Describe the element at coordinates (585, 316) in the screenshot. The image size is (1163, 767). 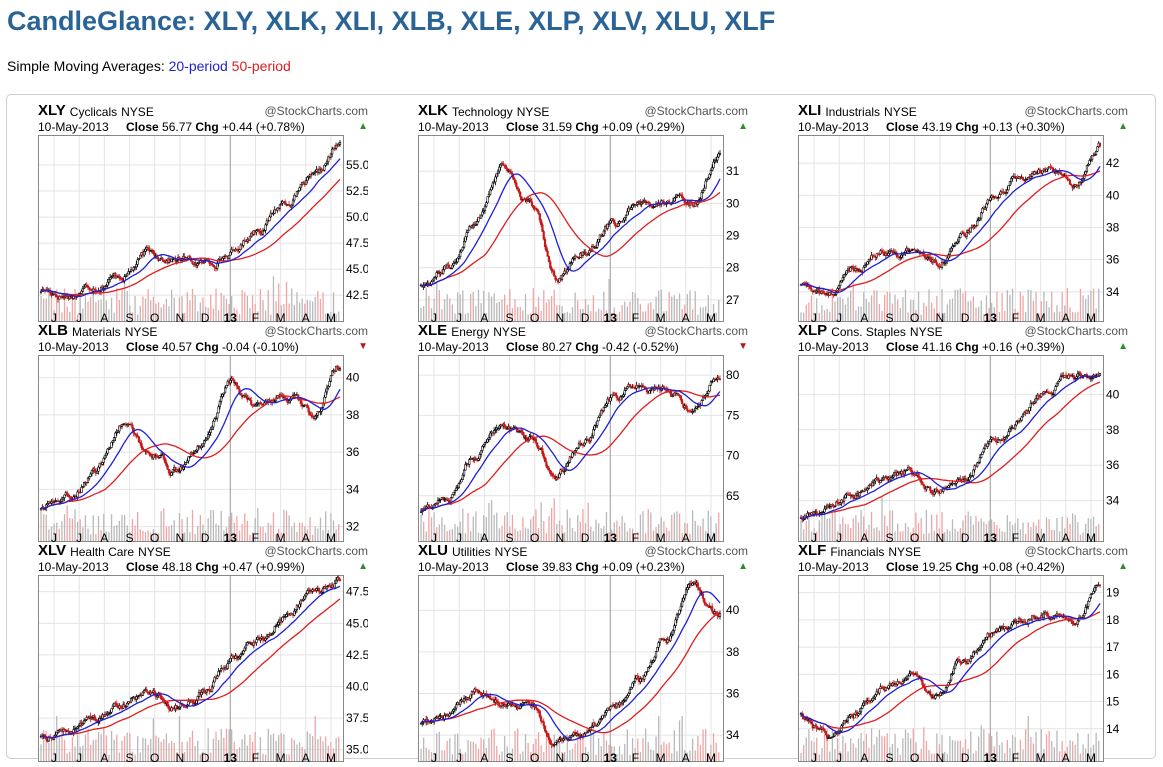
I see `x-month-label: D` at that location.